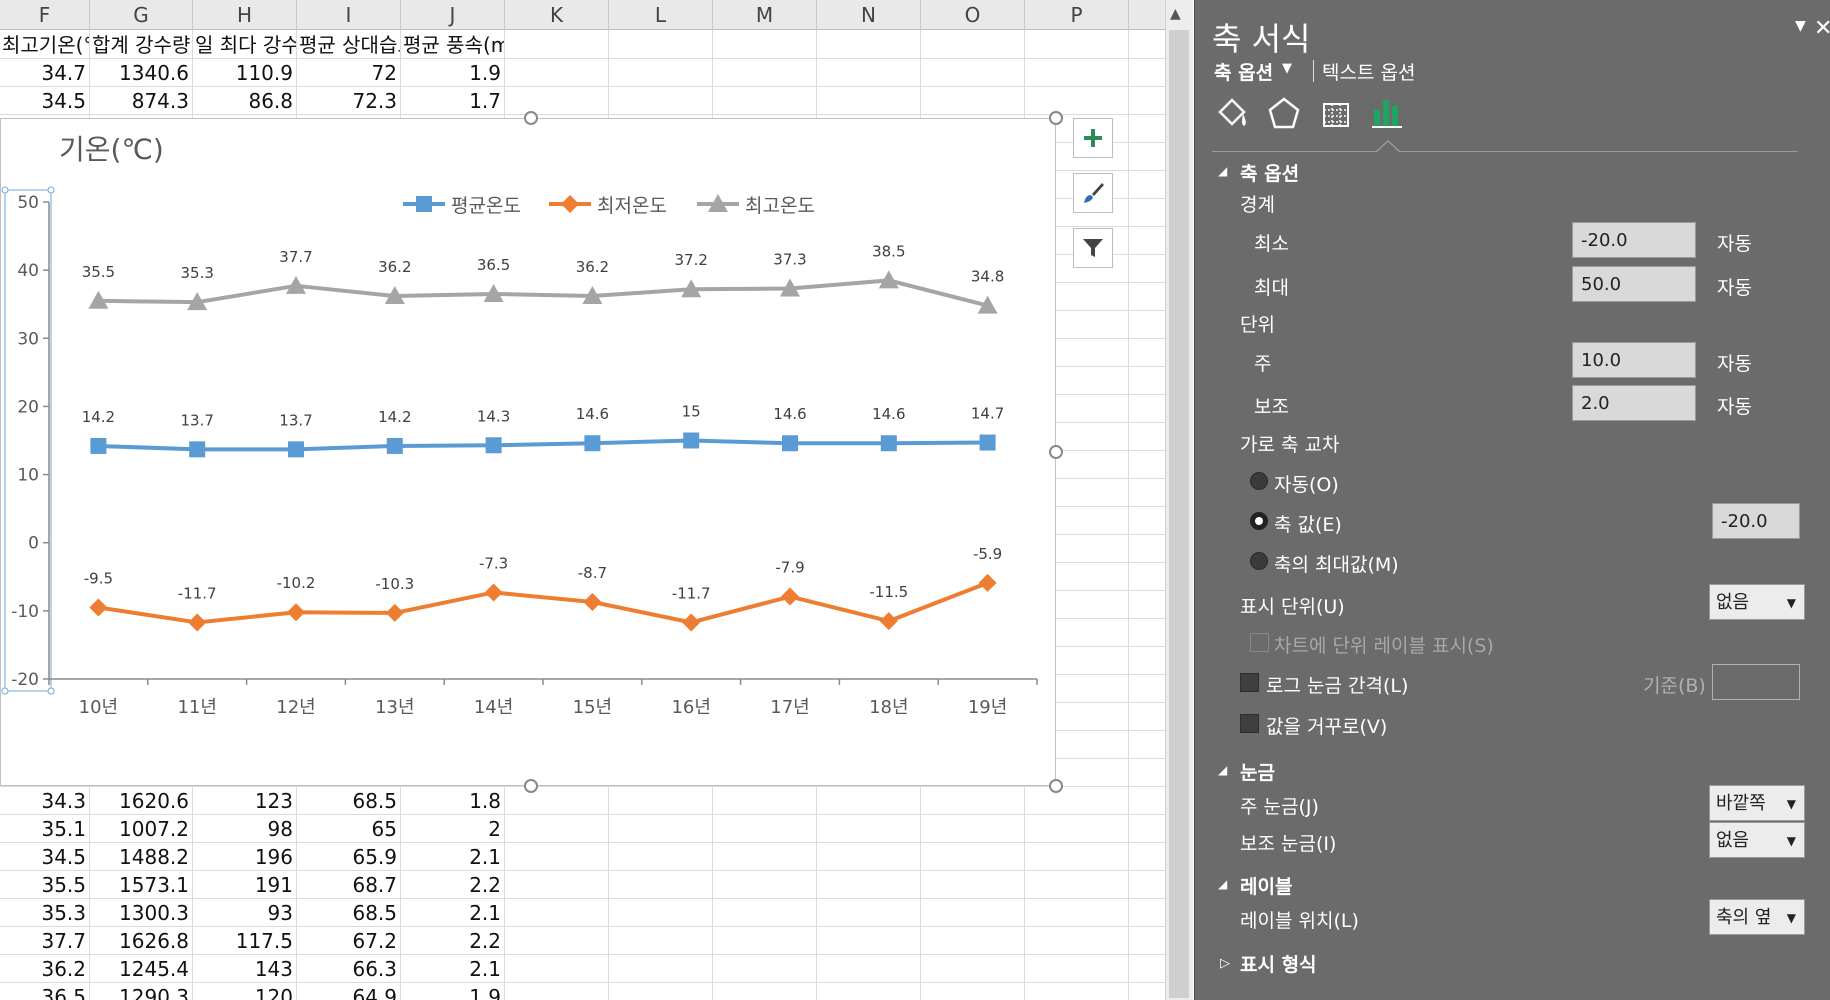  Describe the element at coordinates (63, 801) in the screenshot. I see `table-cell: 34.3` at that location.